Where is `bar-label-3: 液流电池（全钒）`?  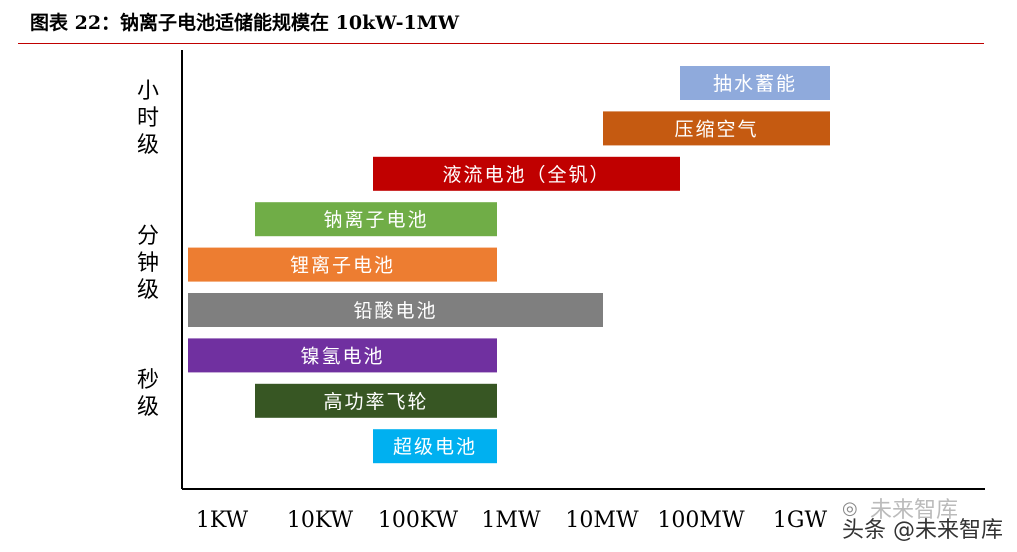
bar-label-3: 液流电池（全钒） is located at coordinates (526, 175).